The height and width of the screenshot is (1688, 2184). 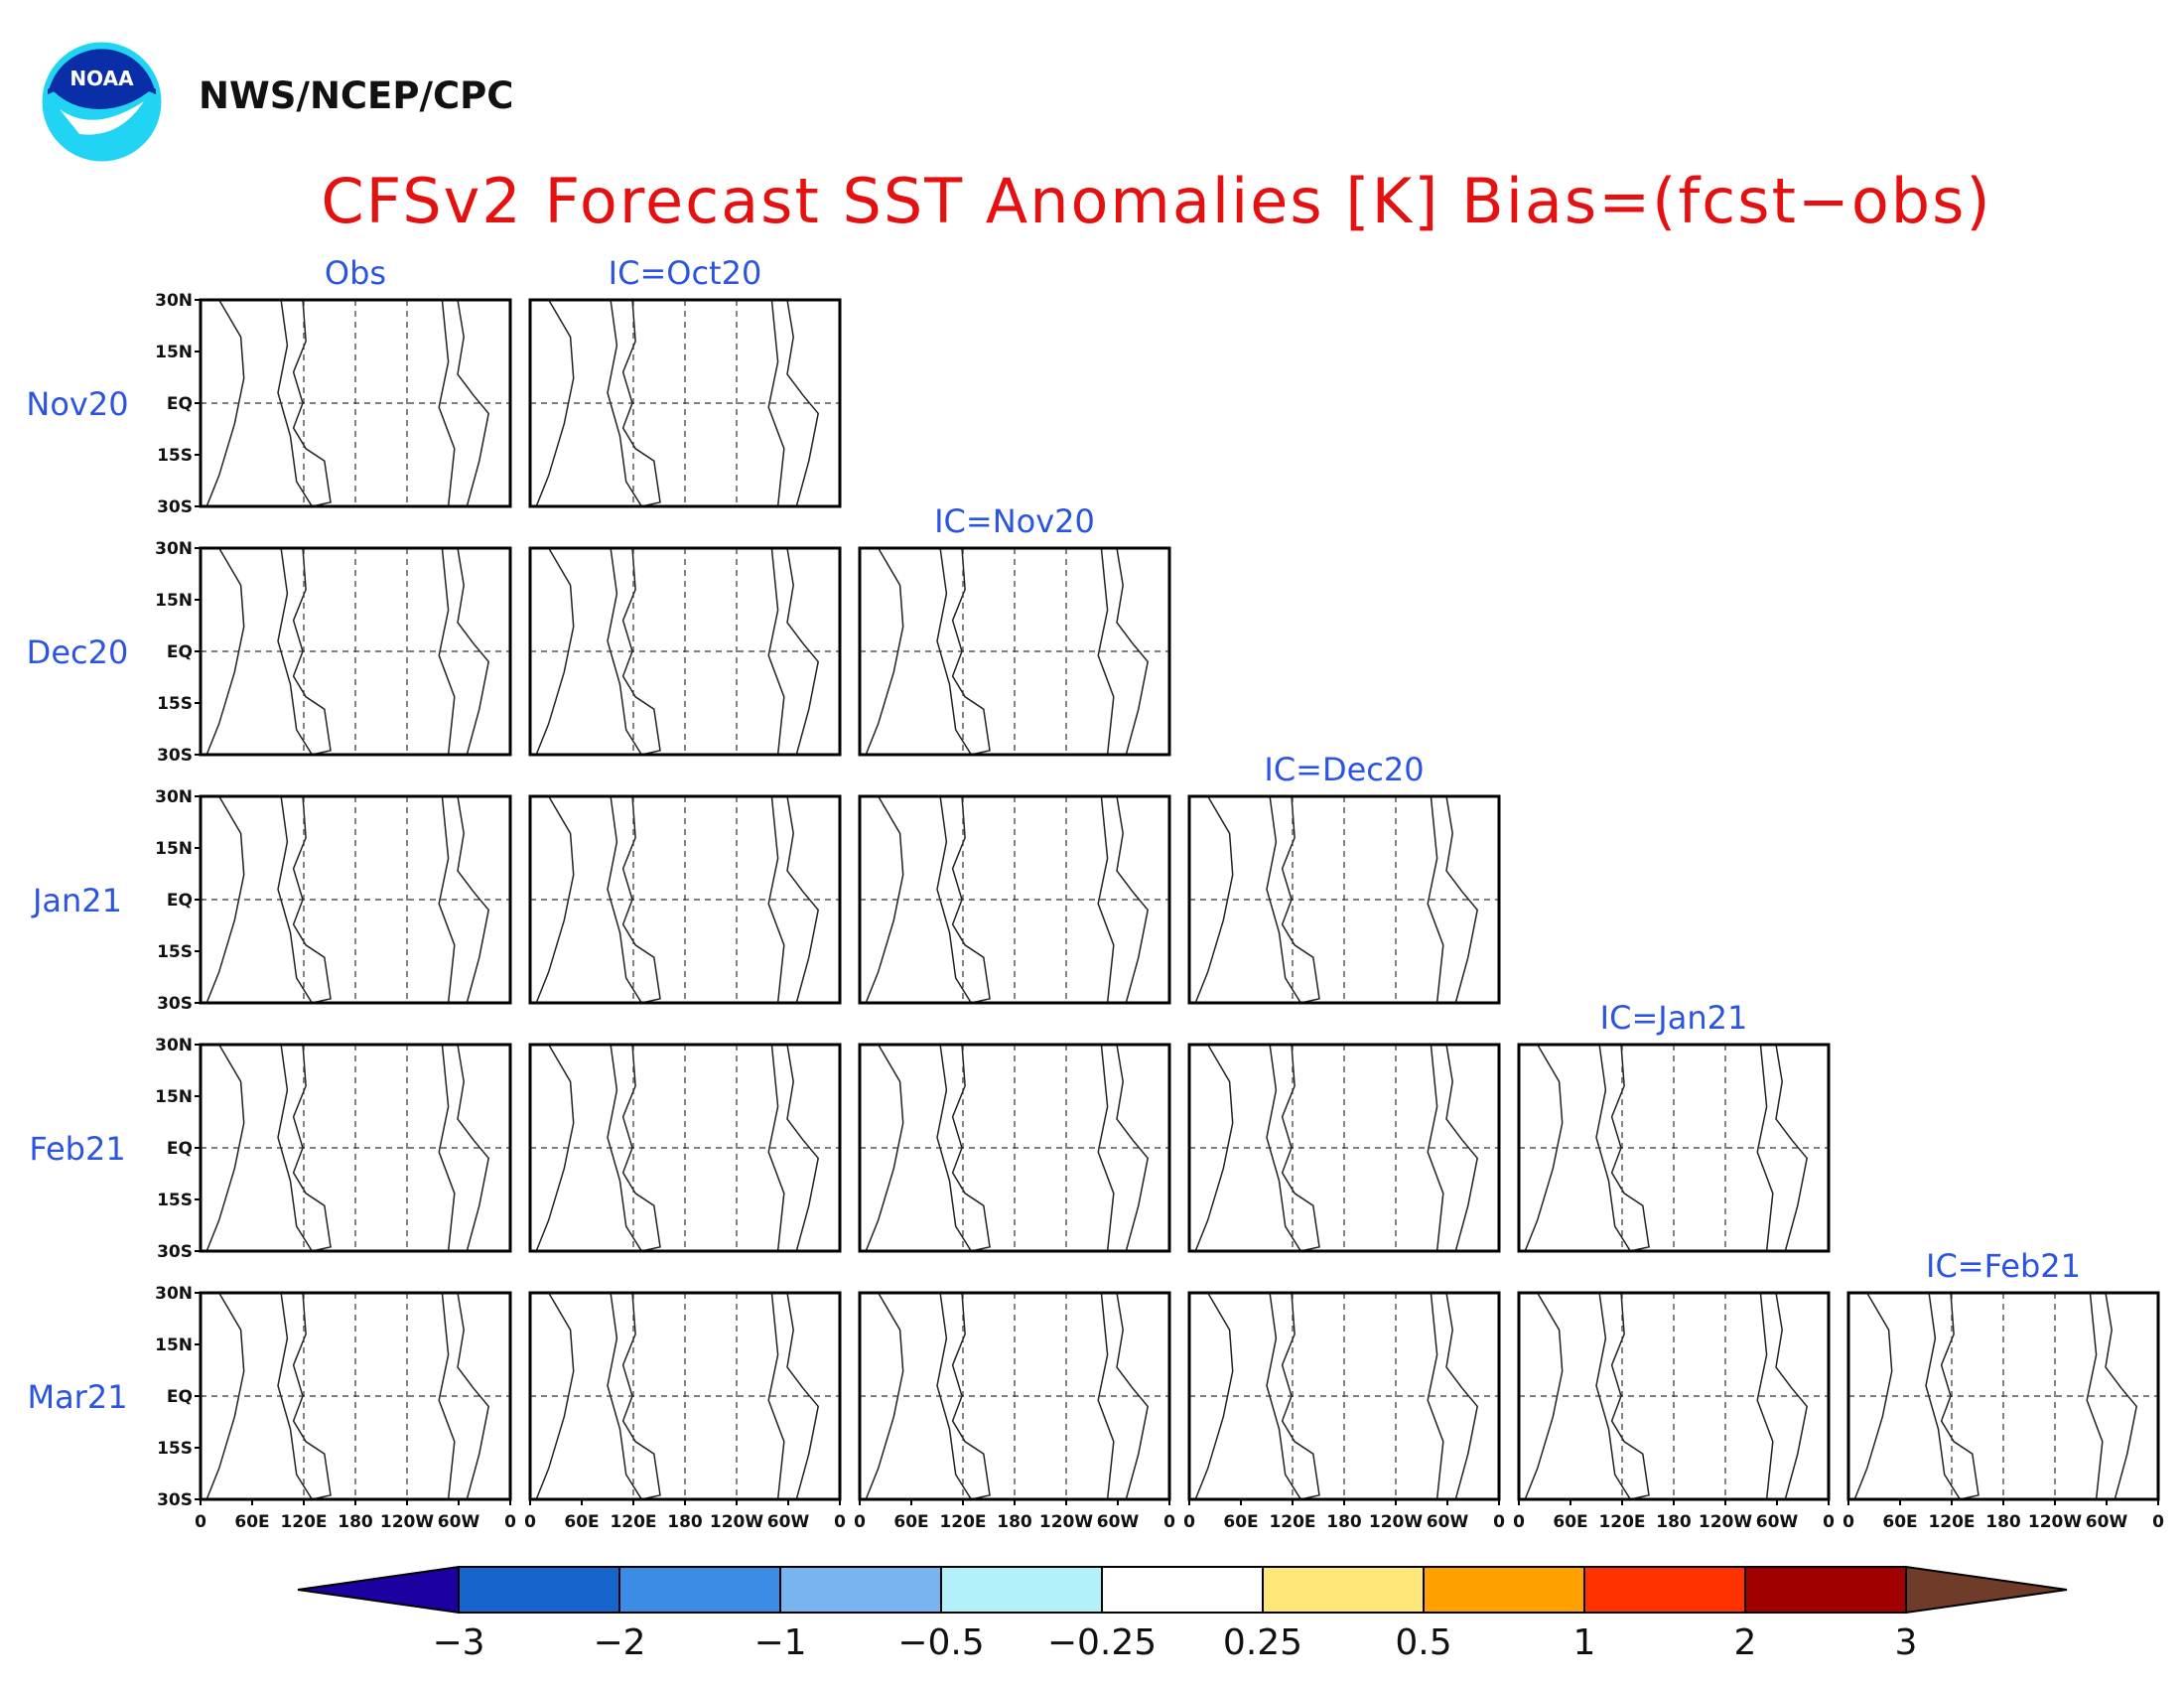 What do you see at coordinates (355, 273) in the screenshot?
I see `column-title: Obs` at bounding box center [355, 273].